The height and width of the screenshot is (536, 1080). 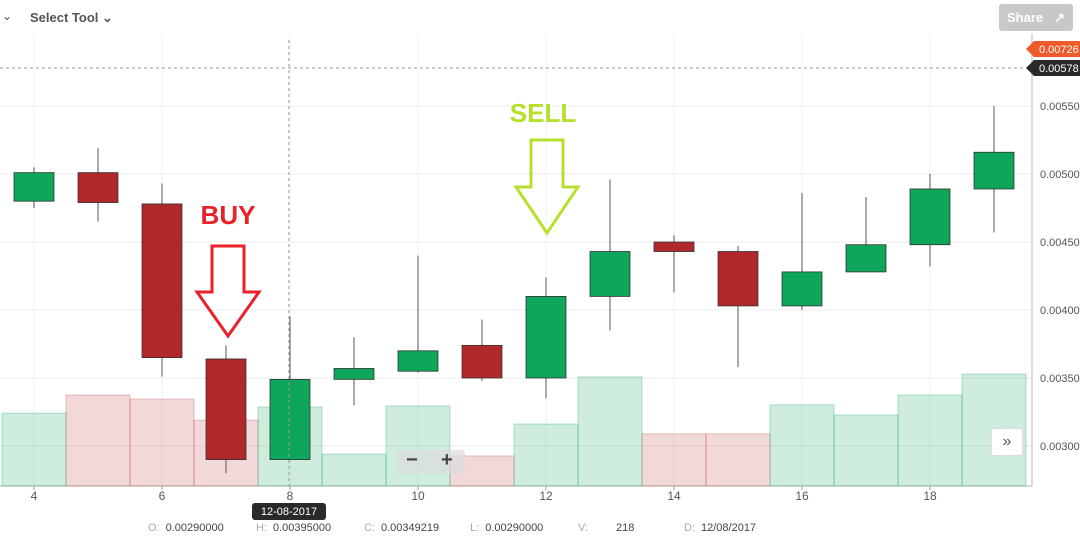 What do you see at coordinates (1060, 311) in the screenshot?
I see `y-tick-label: 0.00400` at bounding box center [1060, 311].